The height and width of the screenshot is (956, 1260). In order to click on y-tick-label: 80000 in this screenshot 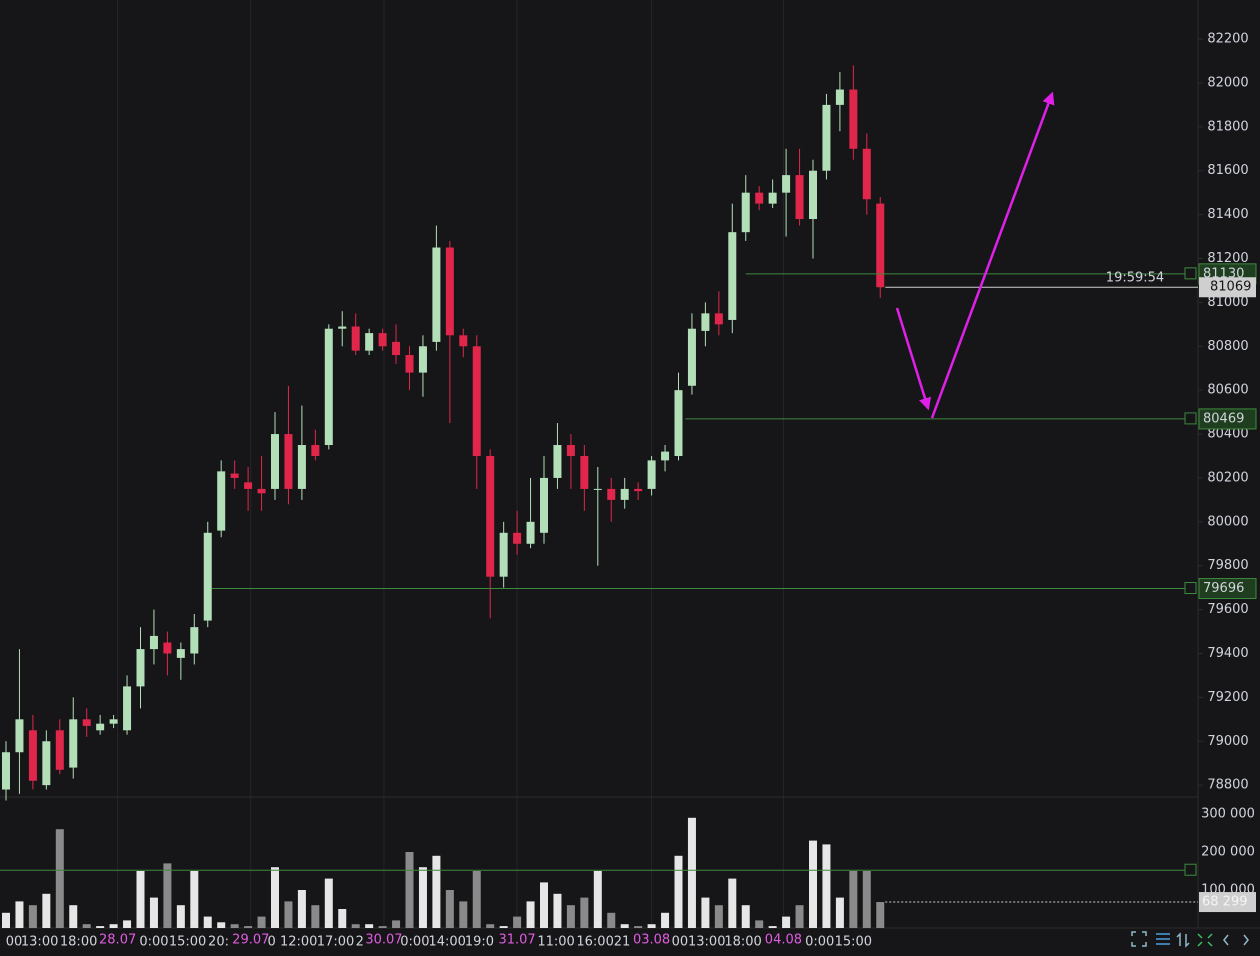, I will do `click(1227, 521)`.